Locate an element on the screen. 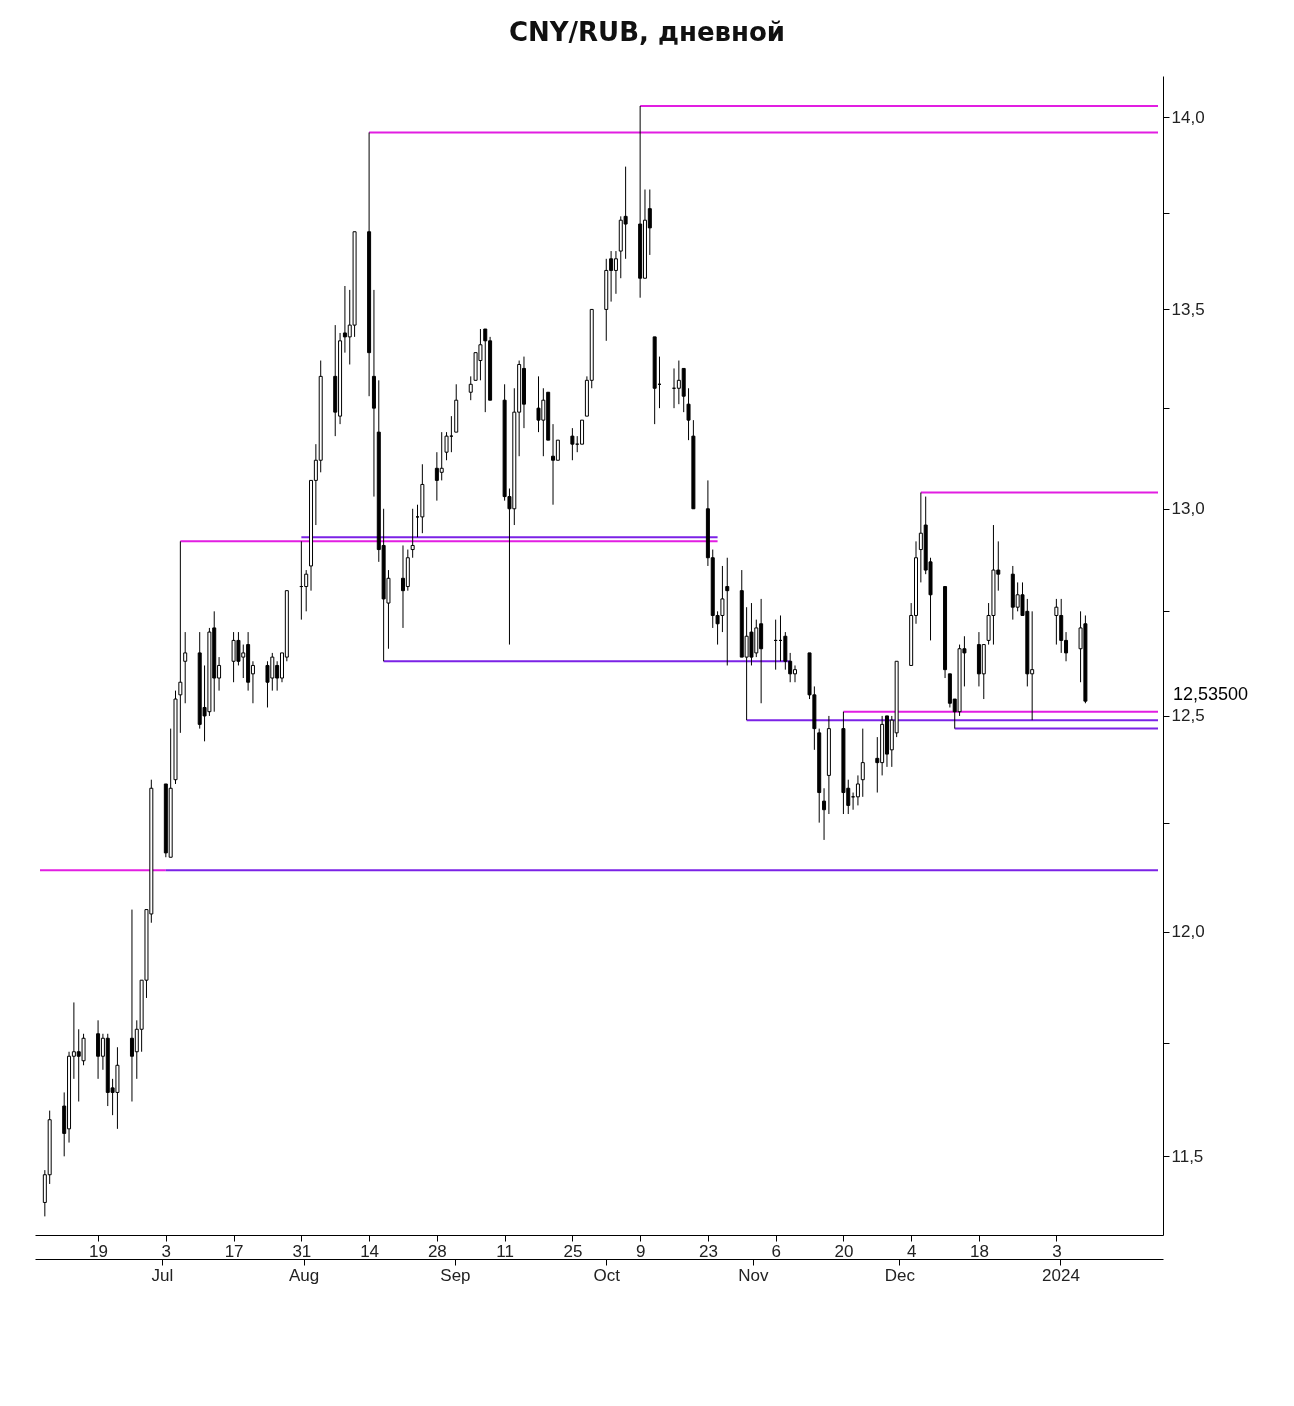 Image resolution: width=1294 pixels, height=1406 pixels. x-tick-label: 4 is located at coordinates (911, 1251).